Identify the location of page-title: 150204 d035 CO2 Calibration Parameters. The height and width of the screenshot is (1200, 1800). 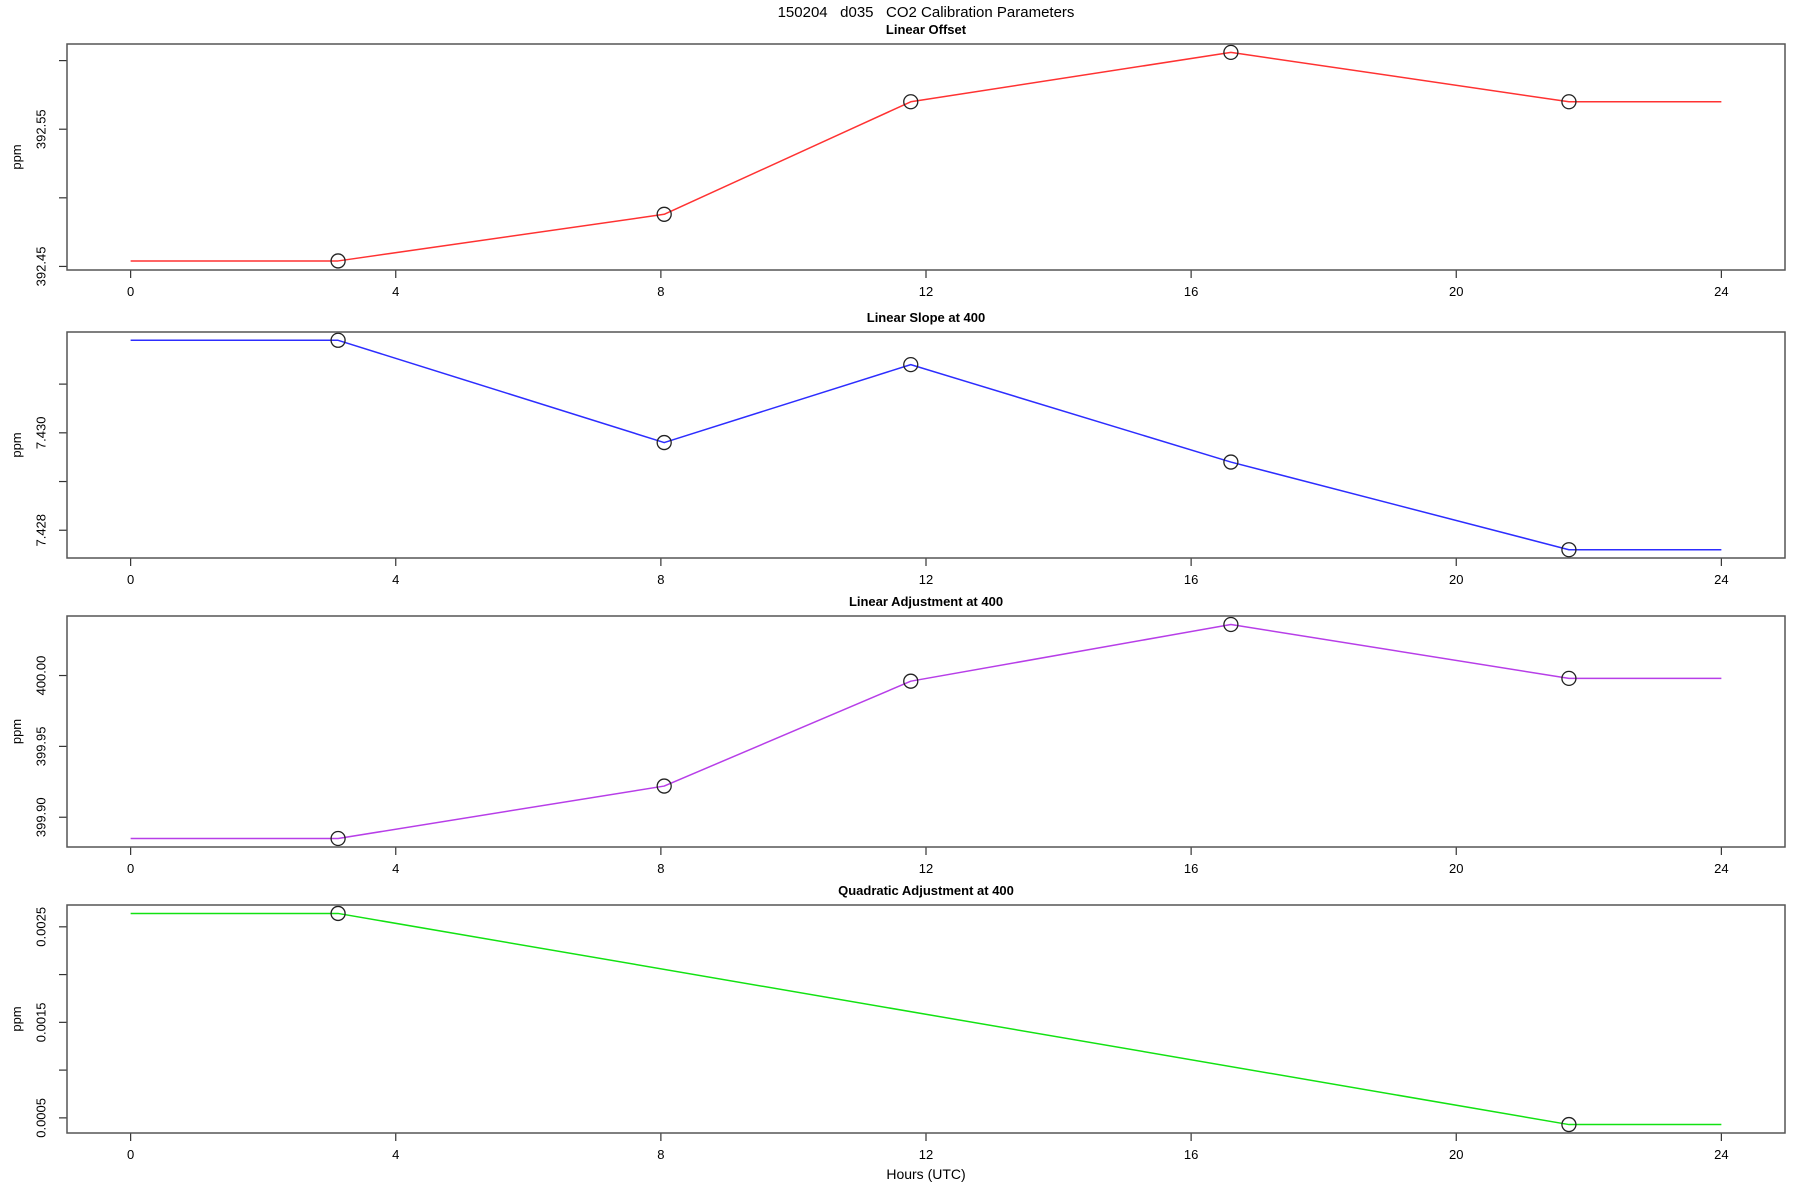
(926, 12).